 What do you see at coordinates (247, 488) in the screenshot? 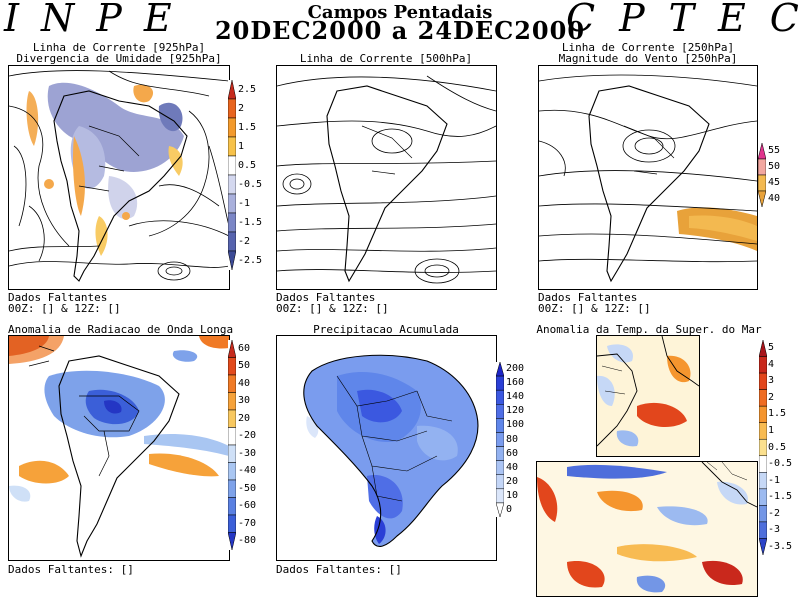
I see `p4-colorbar-label: -50` at bounding box center [247, 488].